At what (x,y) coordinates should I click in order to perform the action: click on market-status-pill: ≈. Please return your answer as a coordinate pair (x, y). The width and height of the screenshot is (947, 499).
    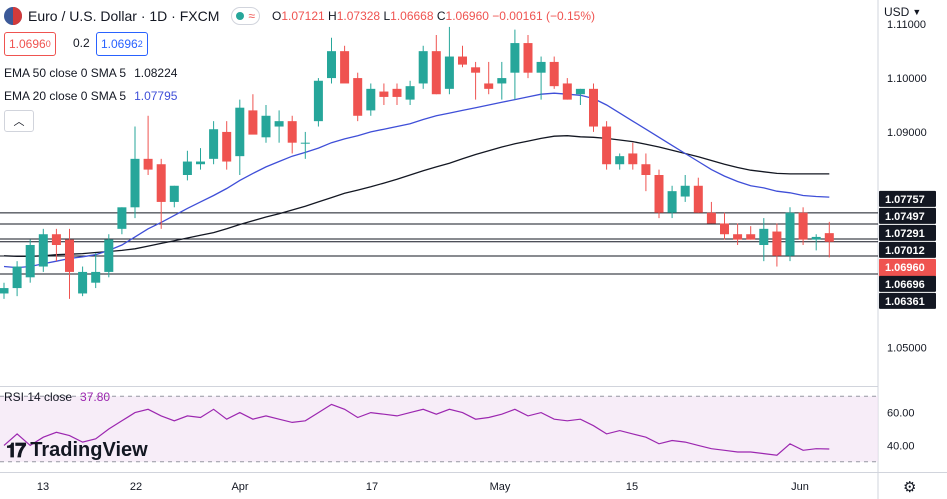
    Looking at the image, I should click on (245, 16).